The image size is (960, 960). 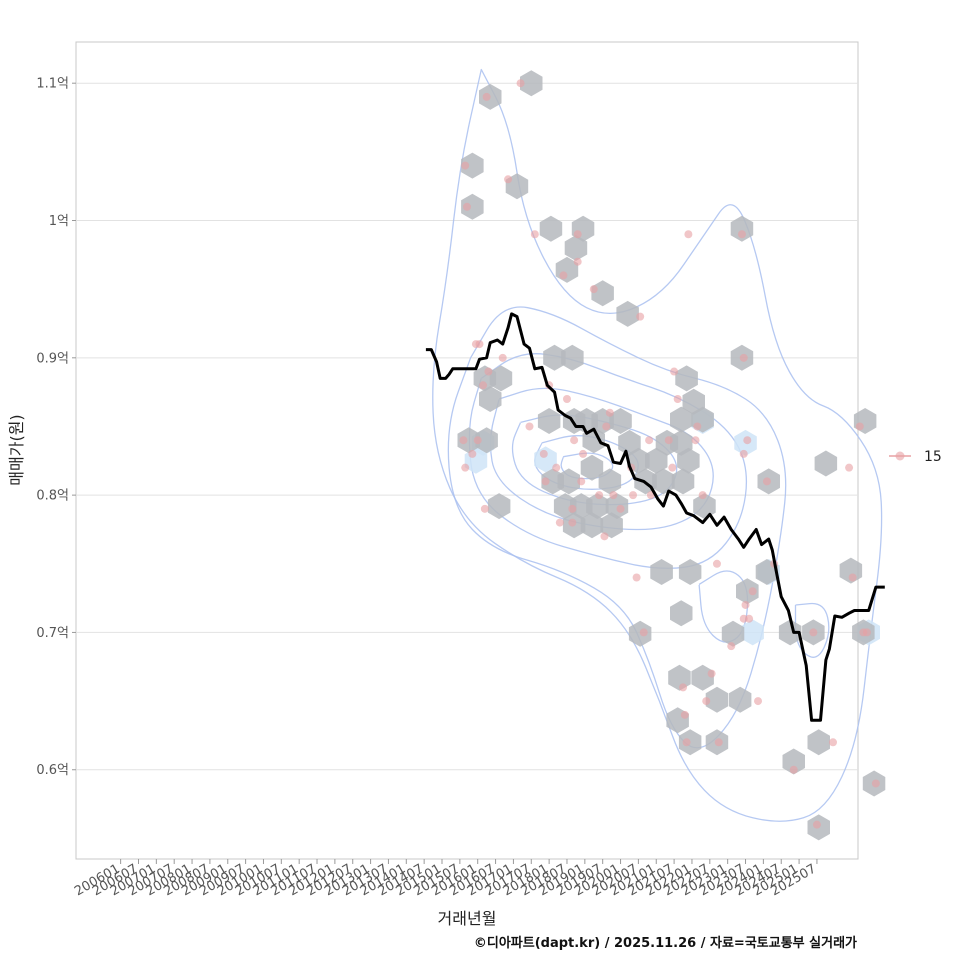 What do you see at coordinates (52, 496) in the screenshot?
I see `y-tick-label: 0.8억` at bounding box center [52, 496].